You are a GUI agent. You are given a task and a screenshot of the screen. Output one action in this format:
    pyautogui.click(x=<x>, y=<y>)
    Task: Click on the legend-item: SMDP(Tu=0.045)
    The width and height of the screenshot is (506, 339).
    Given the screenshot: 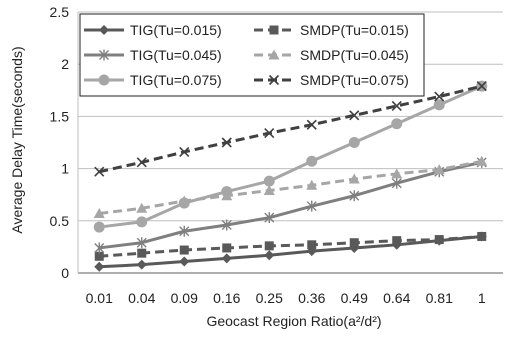 What is the action you would take?
    pyautogui.click(x=331, y=55)
    